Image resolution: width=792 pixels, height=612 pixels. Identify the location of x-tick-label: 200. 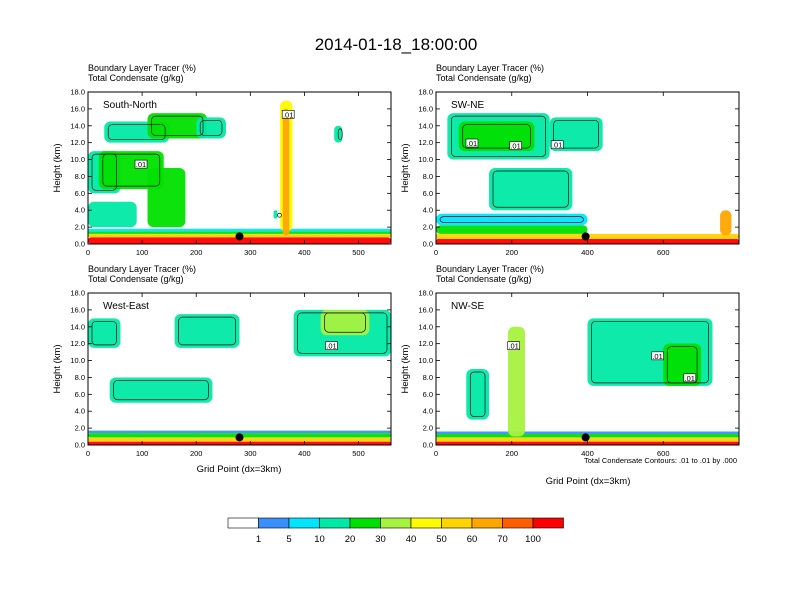
(196, 453).